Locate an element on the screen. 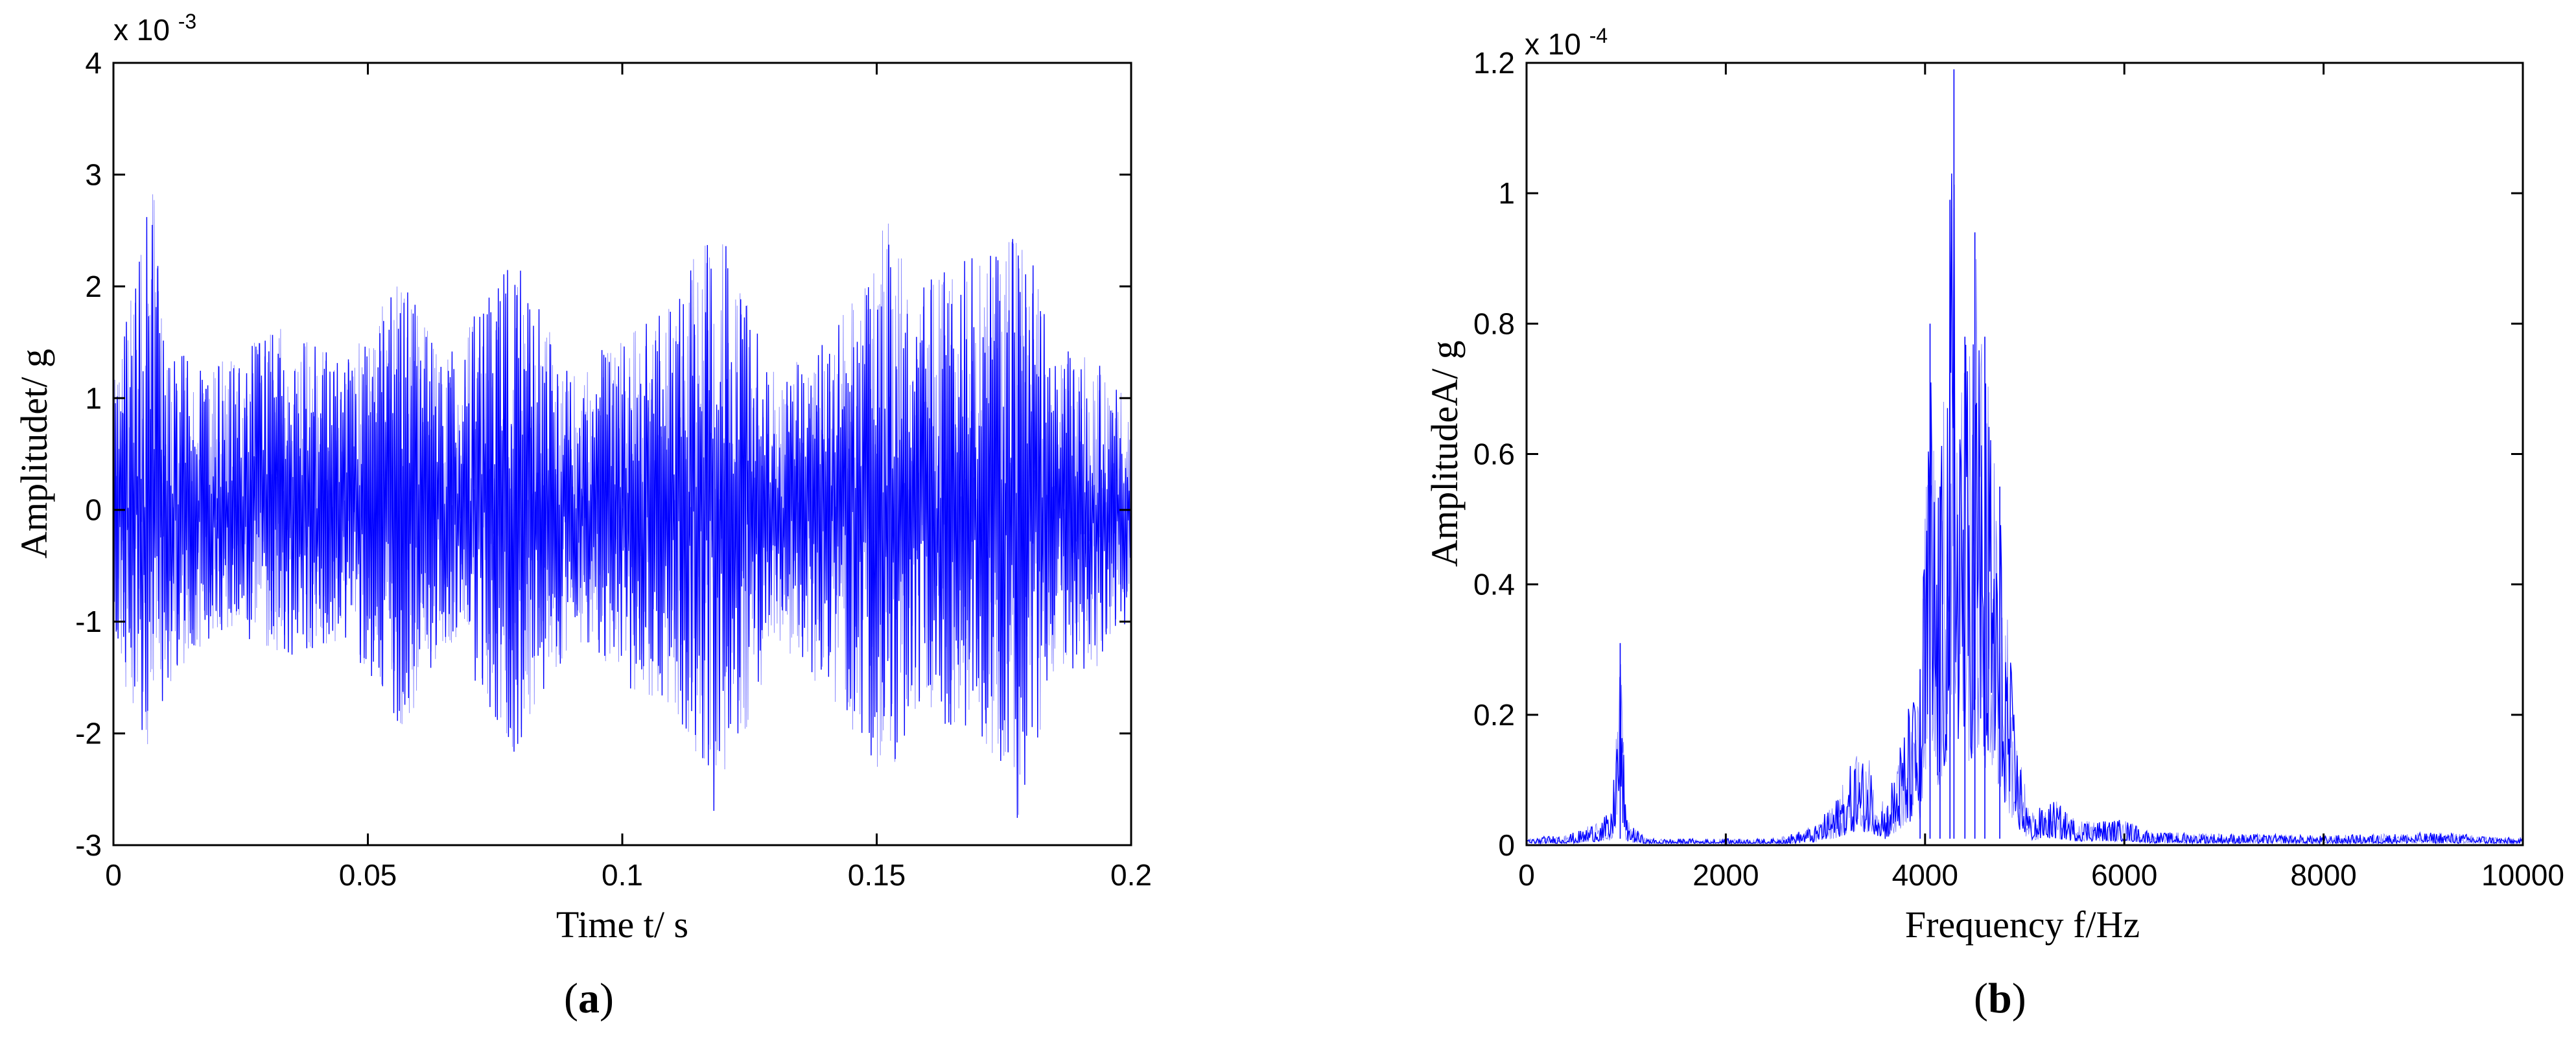 The width and height of the screenshot is (2576, 1037). panel-a-x-tick-label: 0.15 is located at coordinates (877, 875).